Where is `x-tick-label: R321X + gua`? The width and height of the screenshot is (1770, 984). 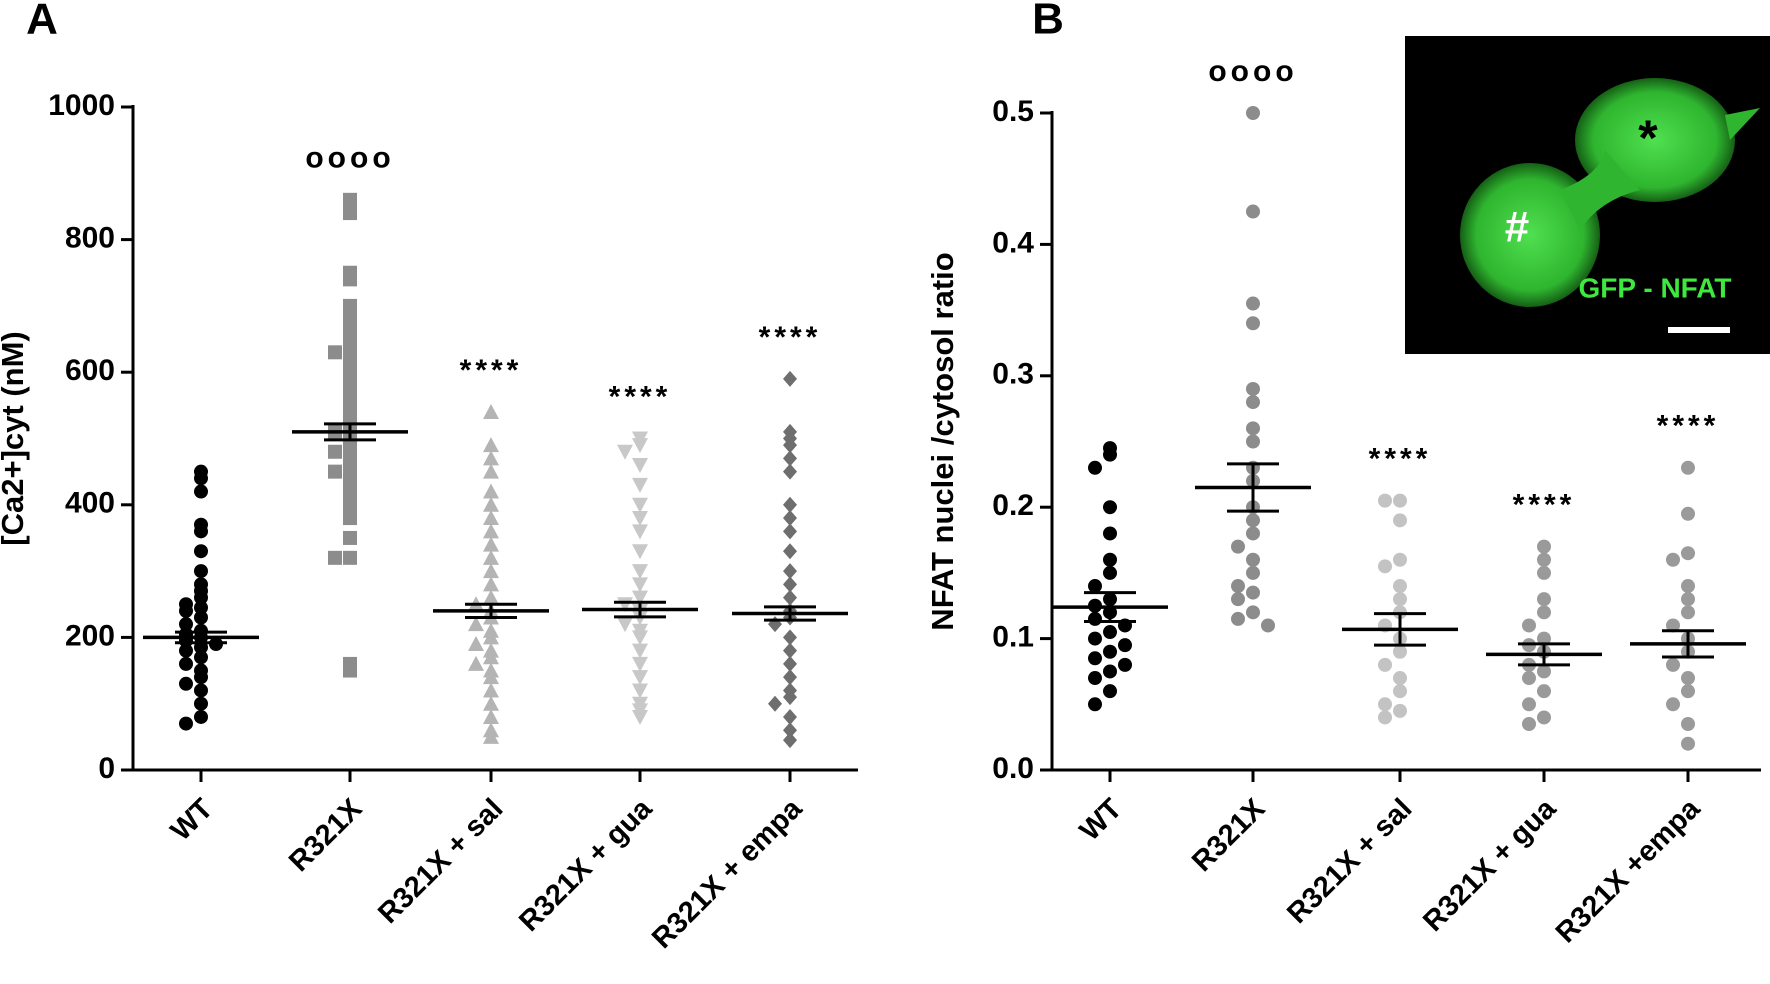 x-tick-label: R321X + gua is located at coordinates (1490, 865).